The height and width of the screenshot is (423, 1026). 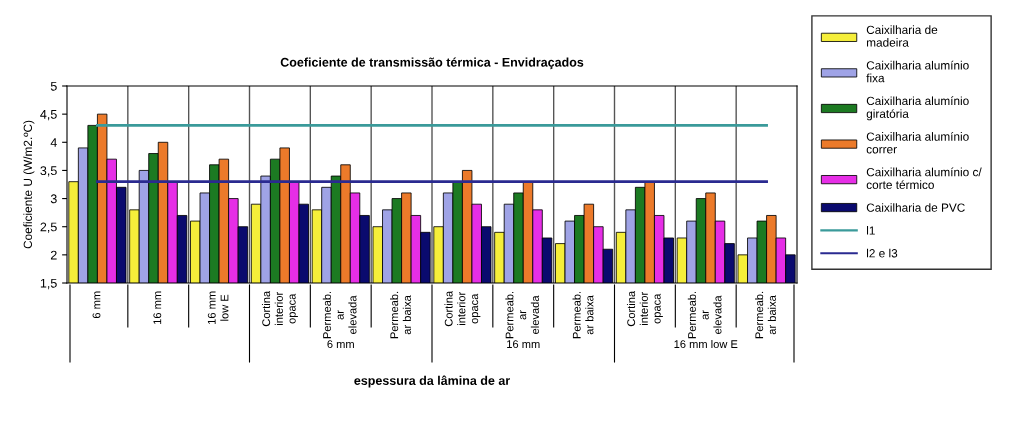 I want to click on text: 16 mm low E, so click(x=706, y=344).